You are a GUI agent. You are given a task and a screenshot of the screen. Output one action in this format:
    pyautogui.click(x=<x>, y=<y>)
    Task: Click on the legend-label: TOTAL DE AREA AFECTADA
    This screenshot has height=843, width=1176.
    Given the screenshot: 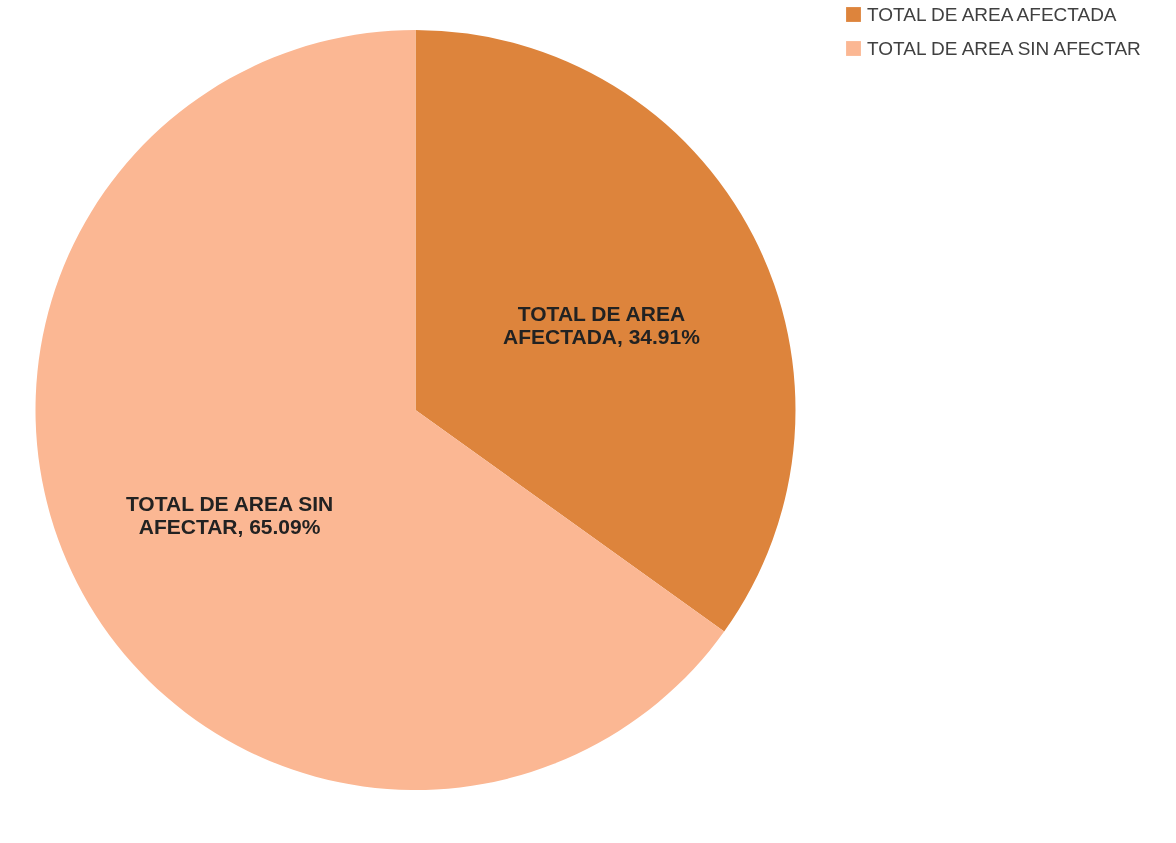 What is the action you would take?
    pyautogui.click(x=992, y=14)
    